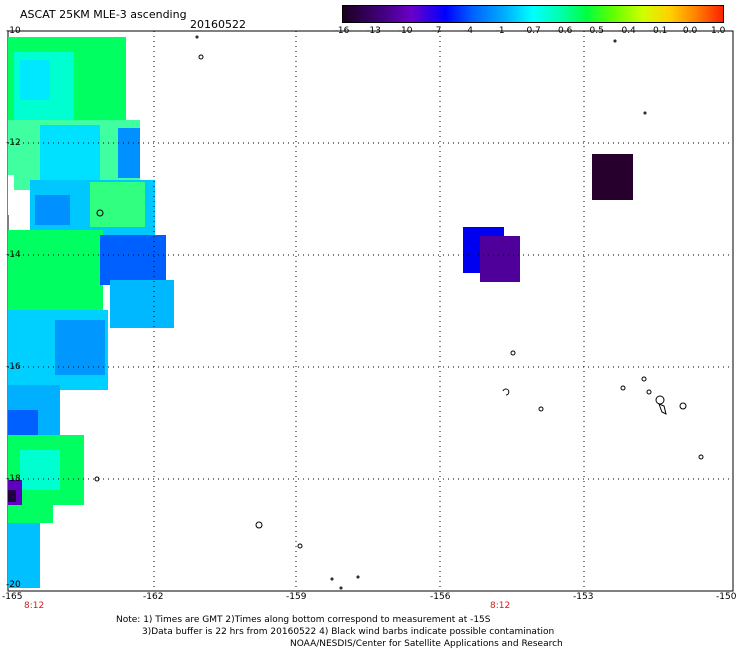  Describe the element at coordinates (13, 585) in the screenshot. I see `lat-label: -20` at that location.